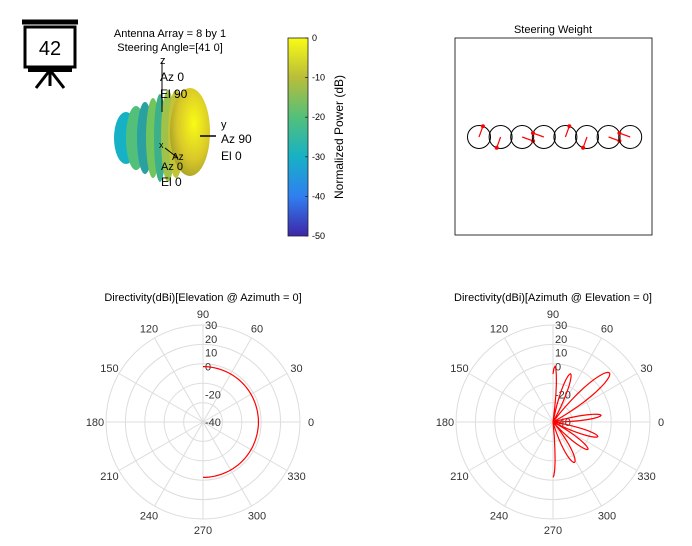 This screenshot has width=692, height=546. I want to click on steering-weight-panel: Steering Weight, so click(553, 130).